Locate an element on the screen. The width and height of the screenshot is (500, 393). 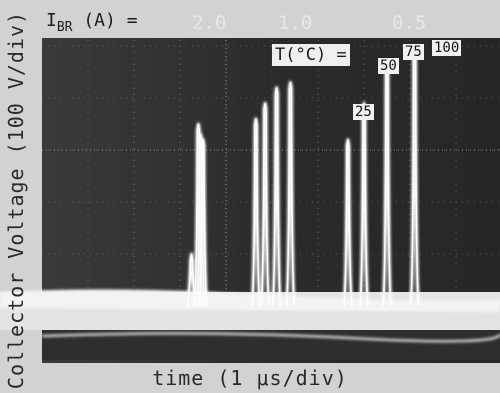
x-axis-label: time (1 μs/div) is located at coordinates (250, 378).